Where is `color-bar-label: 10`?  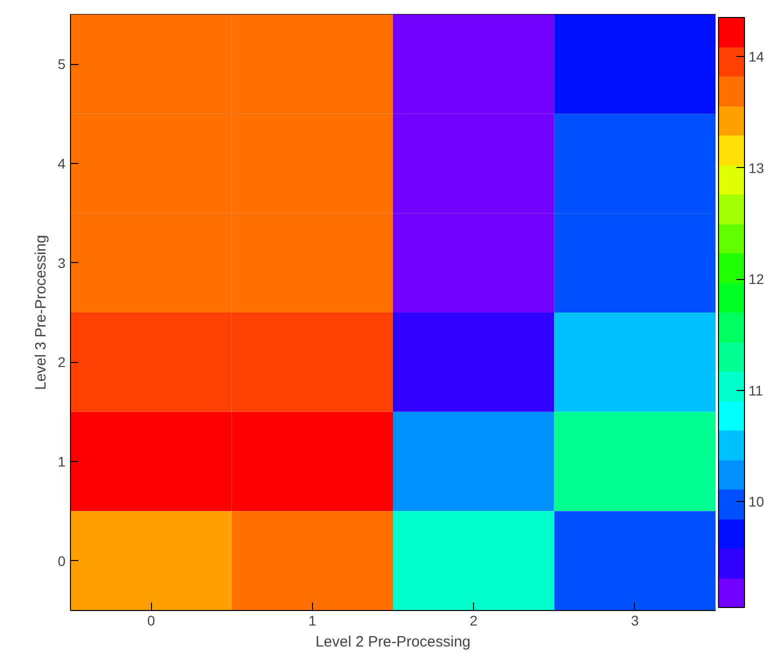
color-bar-label: 10 is located at coordinates (756, 502).